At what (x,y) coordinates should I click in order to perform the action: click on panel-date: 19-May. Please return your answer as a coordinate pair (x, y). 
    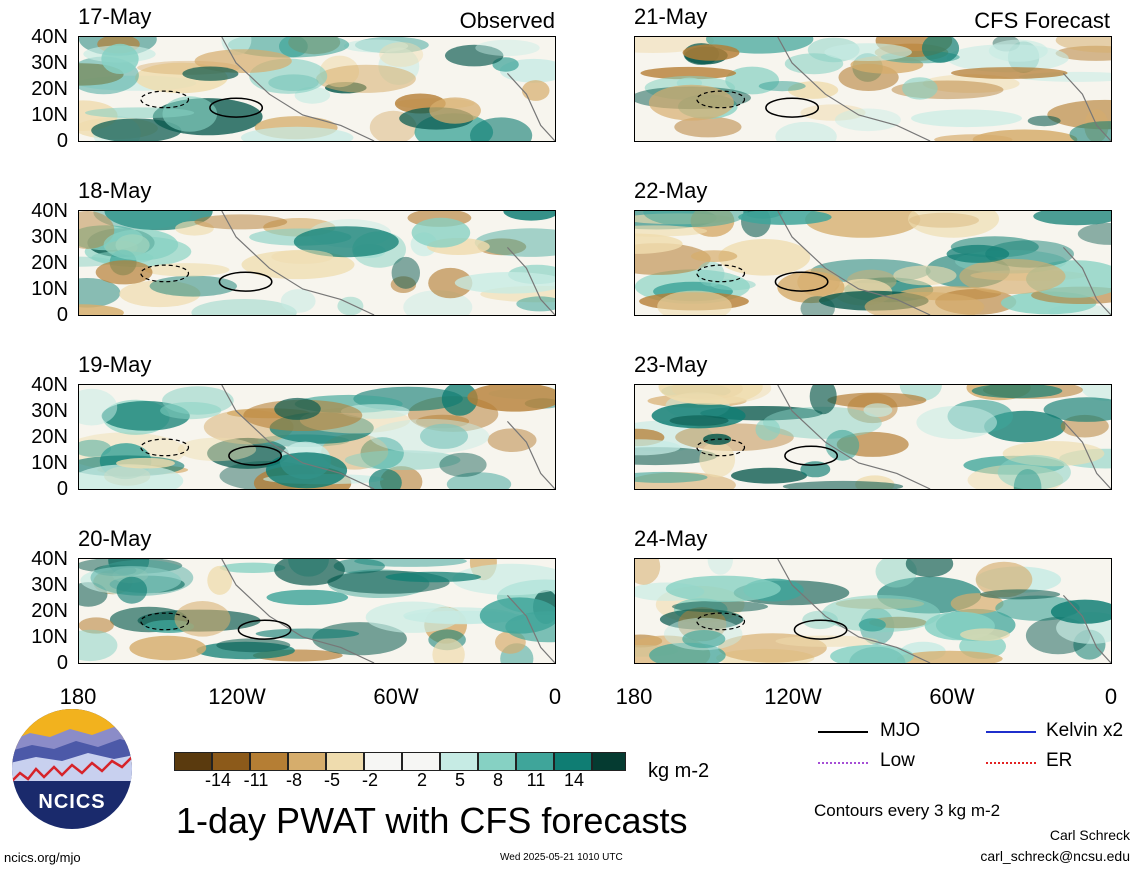
    Looking at the image, I should click on (115, 364).